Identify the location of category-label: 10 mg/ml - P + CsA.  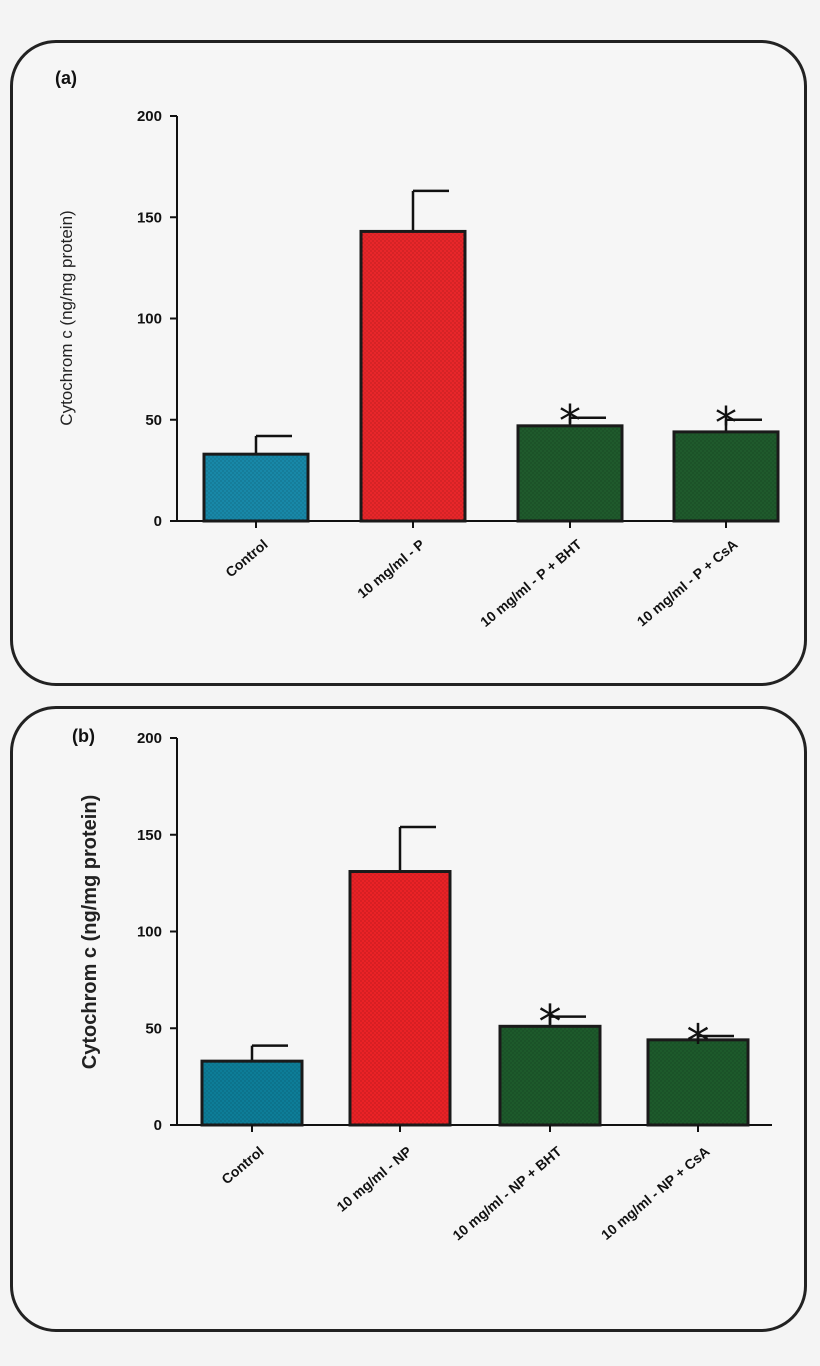
(687, 582).